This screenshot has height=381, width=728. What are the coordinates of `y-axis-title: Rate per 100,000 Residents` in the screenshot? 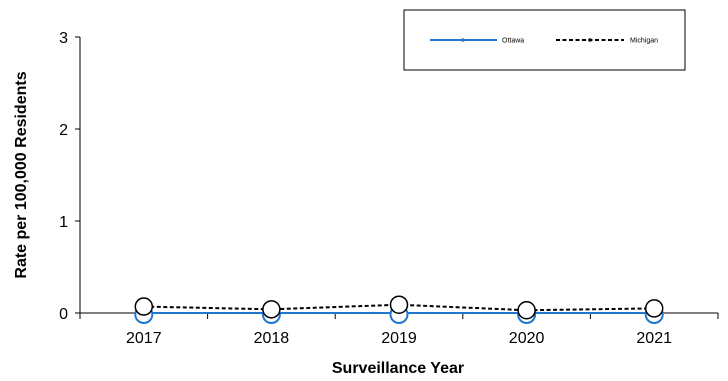 It's located at (21, 174).